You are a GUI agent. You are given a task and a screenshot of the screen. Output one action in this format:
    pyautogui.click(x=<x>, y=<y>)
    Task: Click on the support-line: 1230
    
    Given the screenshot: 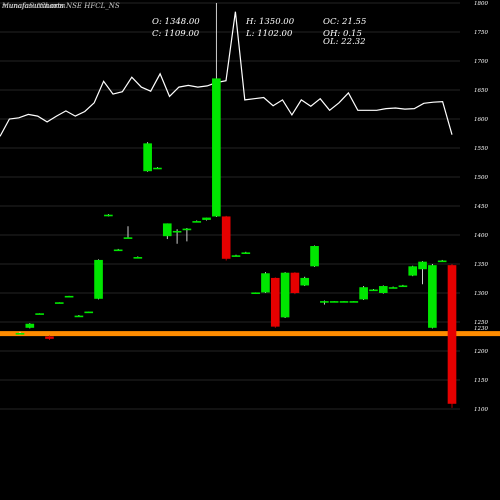 What is the action you would take?
    pyautogui.click(x=250, y=331)
    